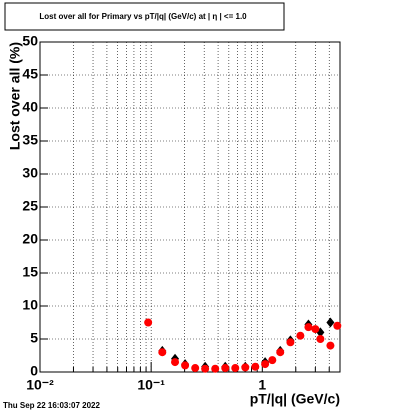  Describe the element at coordinates (34, 338) in the screenshot. I see `y-tick-label: 5` at that location.